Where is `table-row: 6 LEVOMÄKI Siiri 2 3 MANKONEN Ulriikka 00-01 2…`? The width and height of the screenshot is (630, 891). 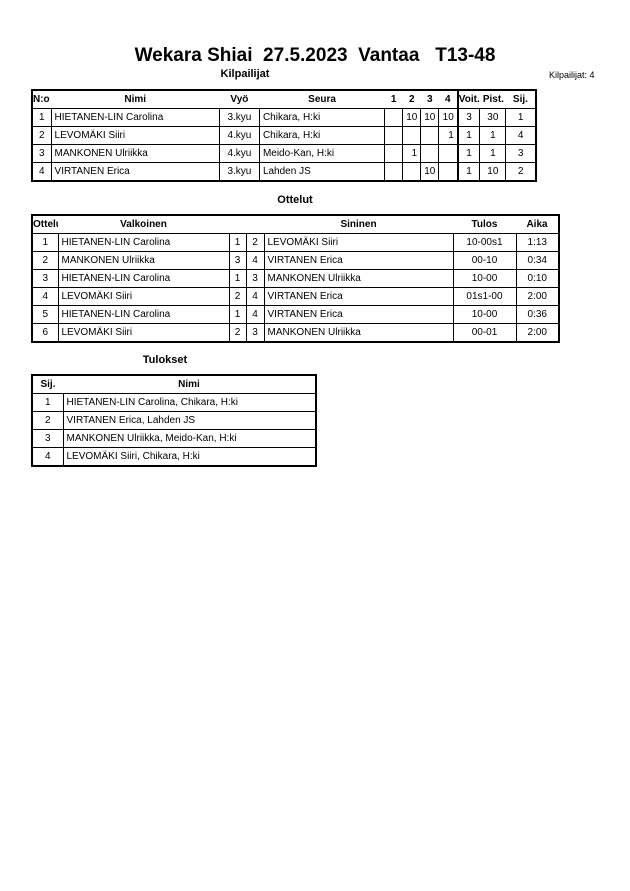 table-row: 6 LEVOMÄKI Siiri 2 3 MANKONEN Ulriikka 00-01 2… is located at coordinates (295, 333).